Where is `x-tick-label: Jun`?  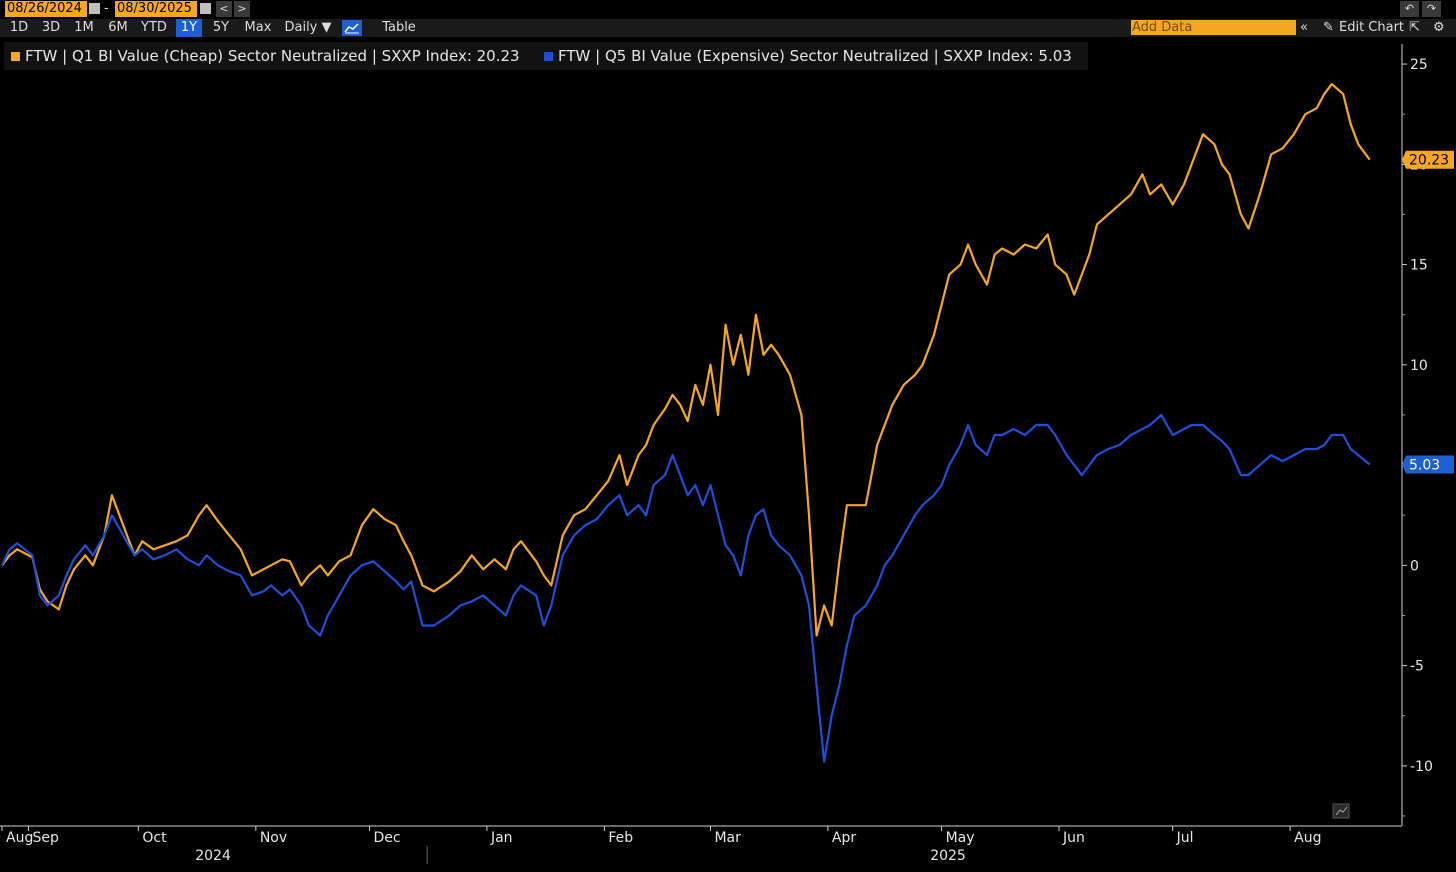 x-tick-label: Jun is located at coordinates (1073, 838).